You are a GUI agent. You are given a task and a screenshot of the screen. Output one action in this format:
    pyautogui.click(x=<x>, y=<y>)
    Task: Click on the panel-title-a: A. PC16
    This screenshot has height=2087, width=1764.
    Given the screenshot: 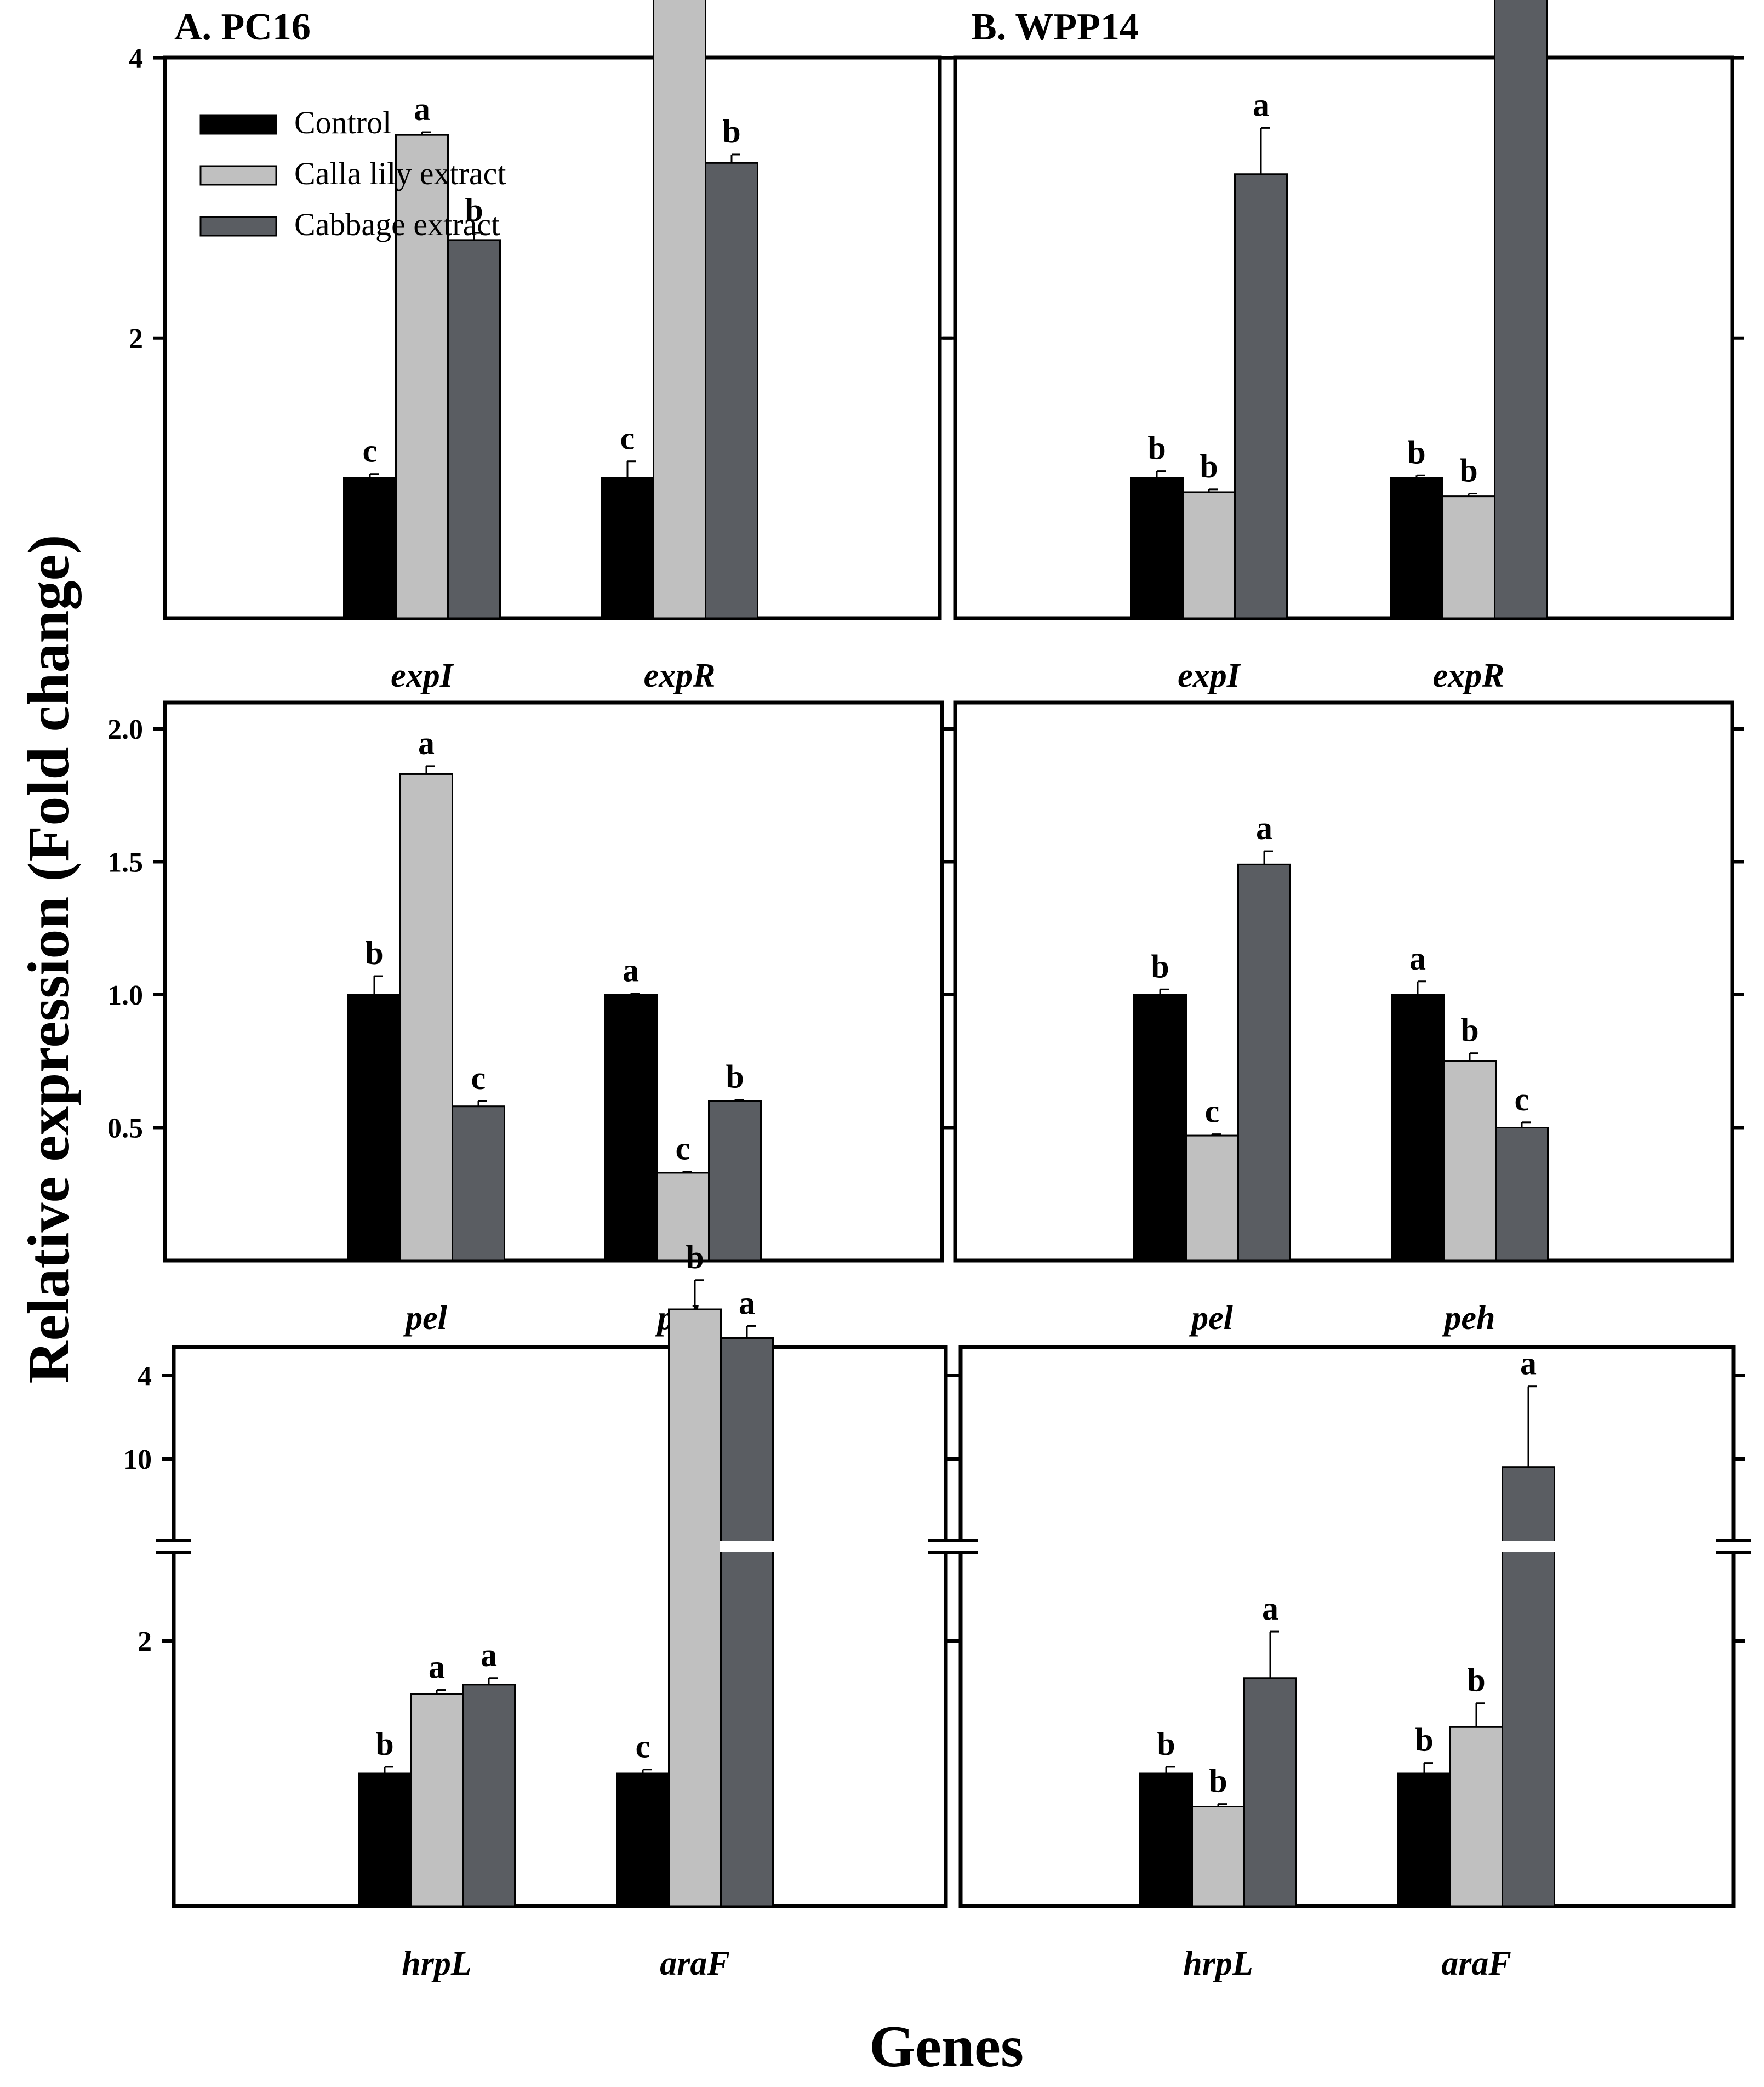 What is the action you would take?
    pyautogui.click(x=243, y=27)
    